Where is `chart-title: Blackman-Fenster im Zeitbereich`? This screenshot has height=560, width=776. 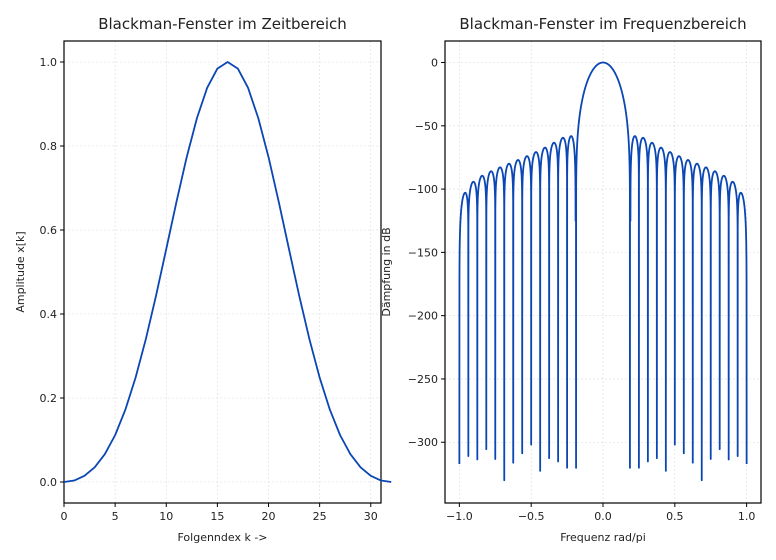 chart-title: Blackman-Fenster im Zeitbereich is located at coordinates (222, 24).